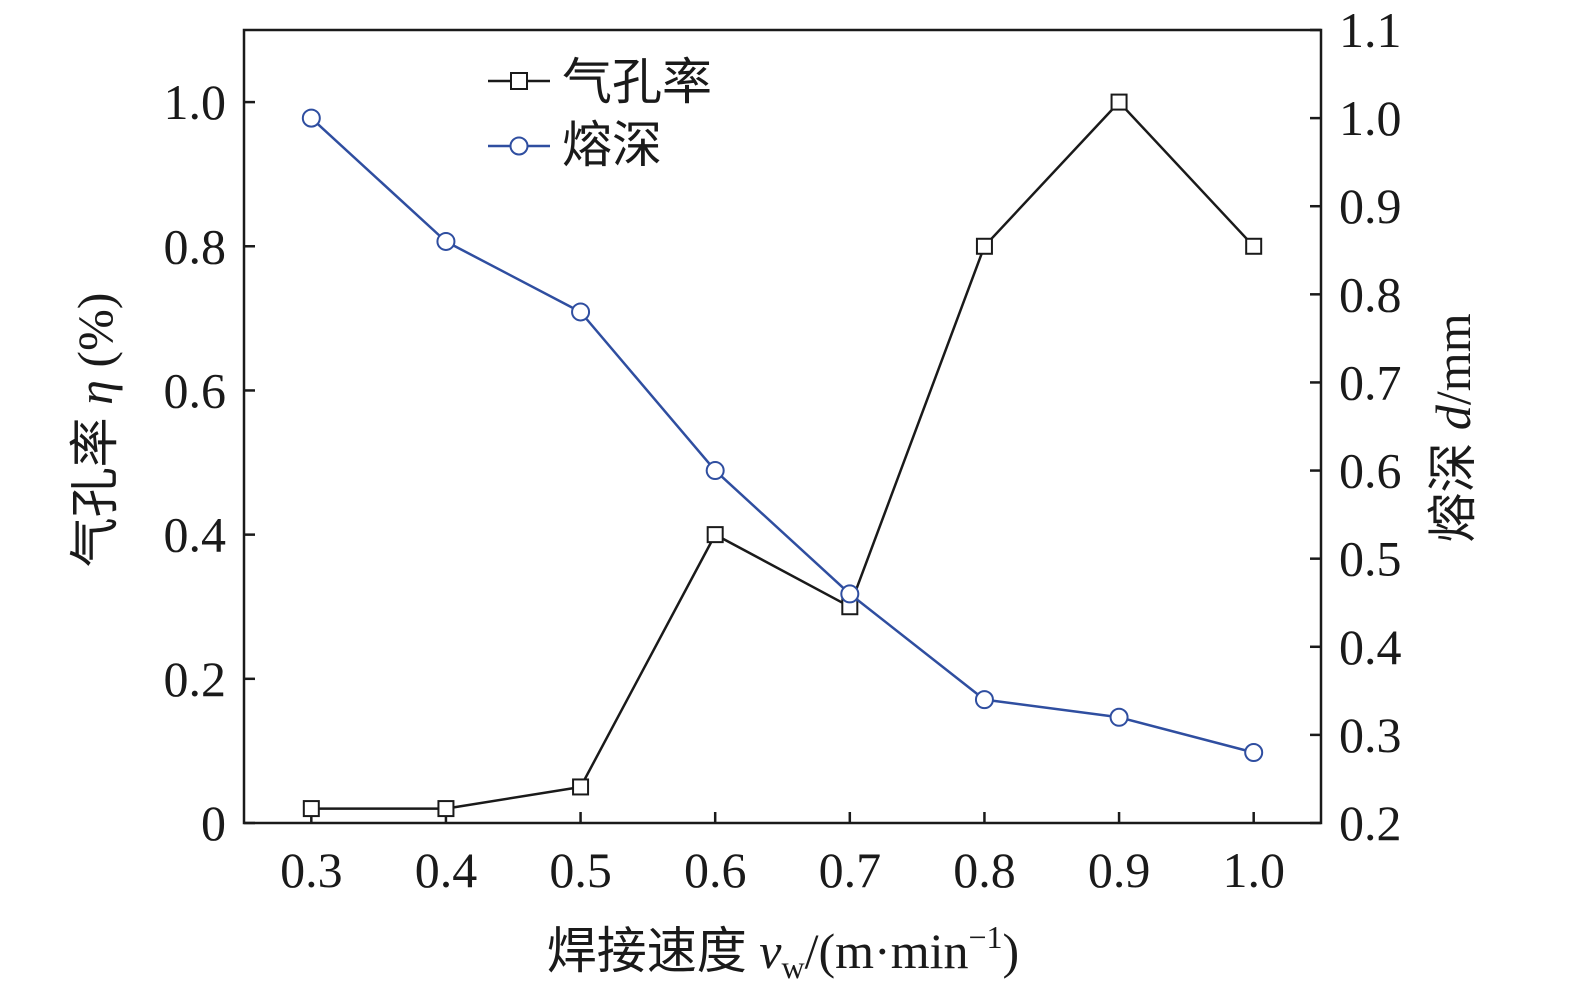 This screenshot has width=1575, height=1000. I want to click on left-y-axis-ticks: 0 0.2 0.4 0.6 0.8 1.0, so click(209, 462).